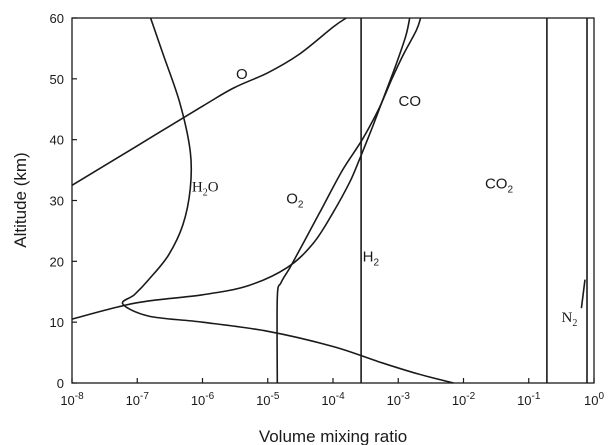 The width and height of the screenshot is (608, 445). Describe the element at coordinates (20, 199) in the screenshot. I see `y-axis-title: Altitude (km)` at that location.